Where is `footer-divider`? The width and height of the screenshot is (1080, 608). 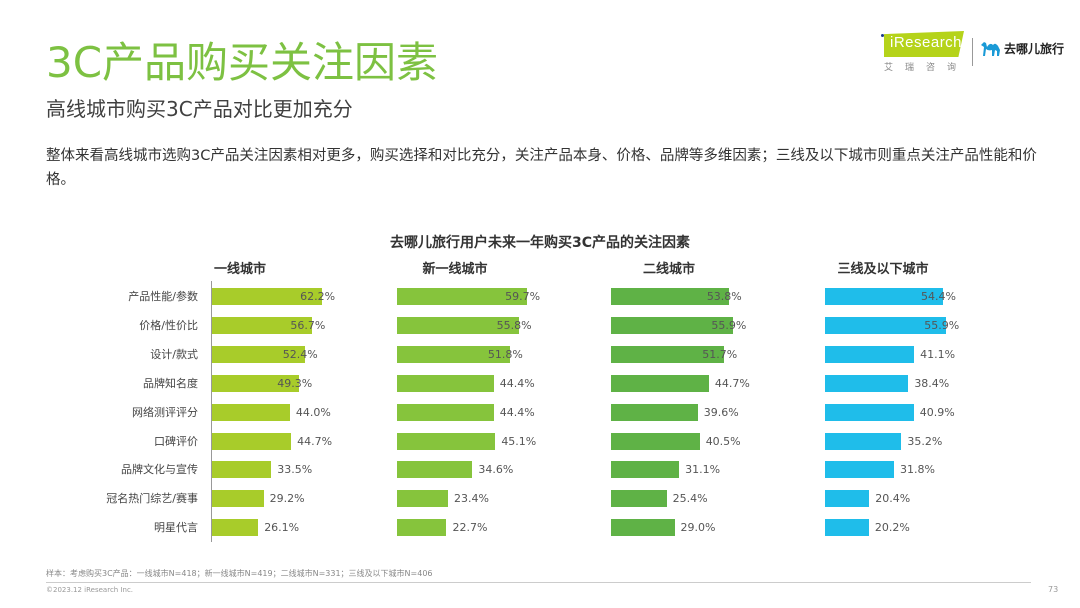 footer-divider is located at coordinates (538, 582).